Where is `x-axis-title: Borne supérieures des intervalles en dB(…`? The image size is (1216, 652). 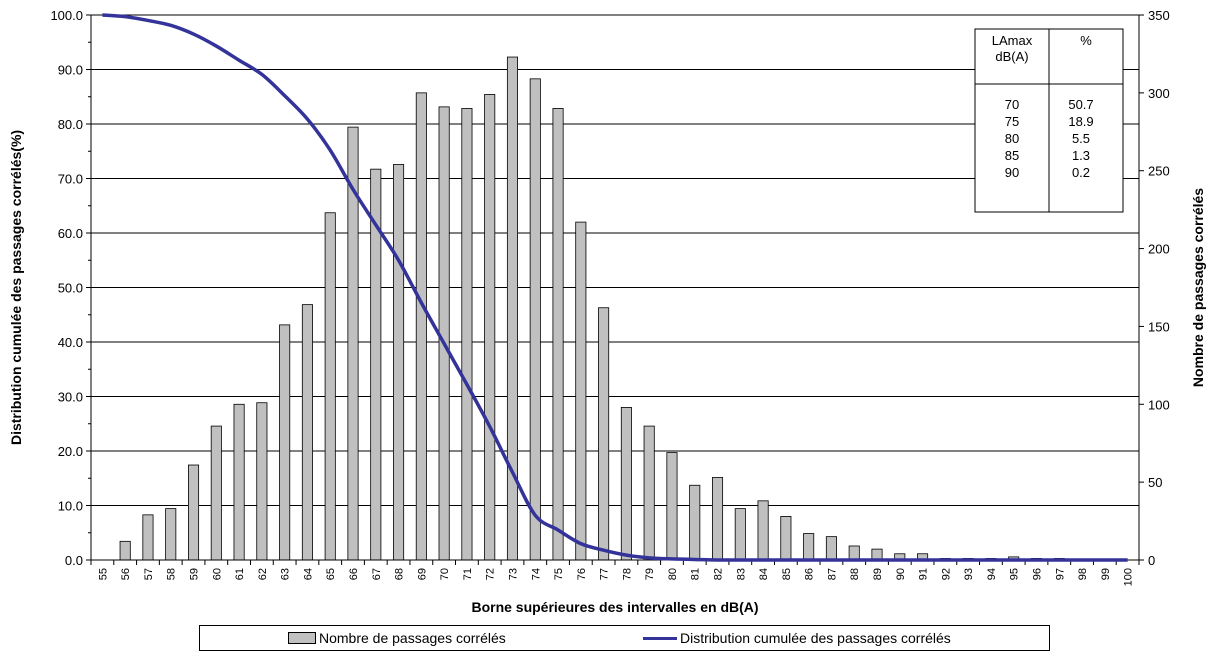 x-axis-title: Borne supérieures des intervalles en dB(… is located at coordinates (614, 607).